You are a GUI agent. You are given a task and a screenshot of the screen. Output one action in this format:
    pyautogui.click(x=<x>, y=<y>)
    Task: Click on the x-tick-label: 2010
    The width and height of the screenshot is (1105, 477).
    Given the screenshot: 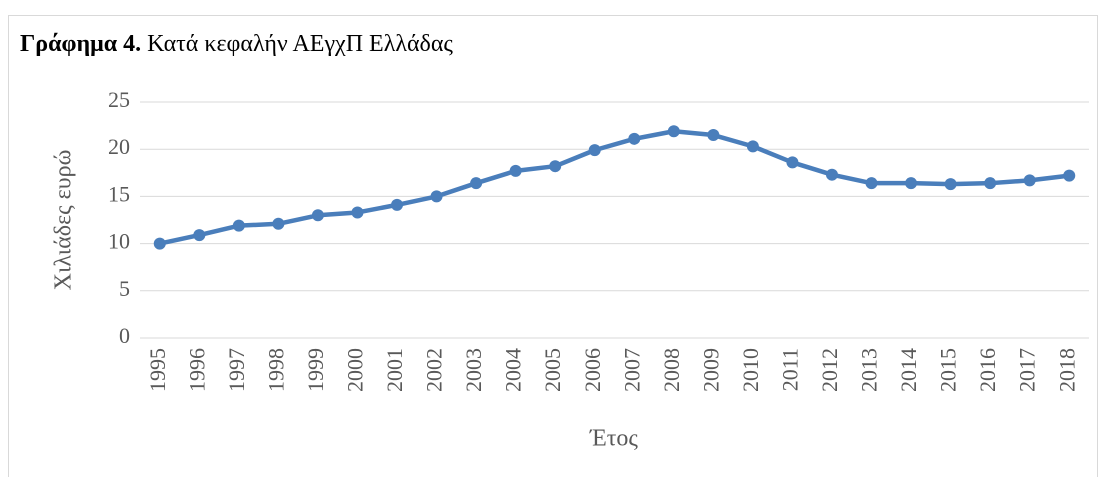 What is the action you would take?
    pyautogui.click(x=750, y=370)
    